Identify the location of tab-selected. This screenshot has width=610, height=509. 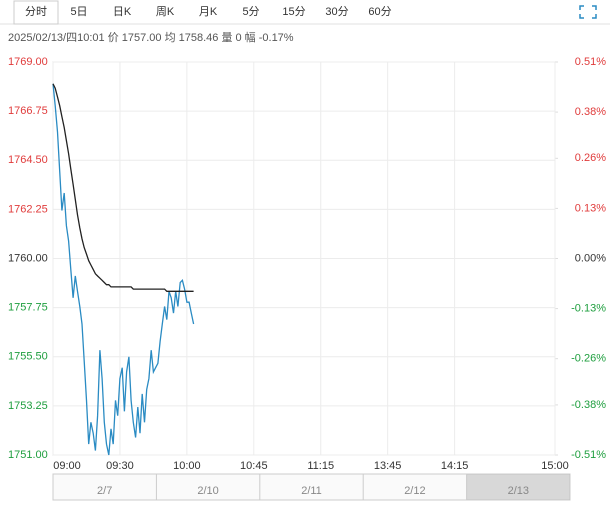
(36, 12).